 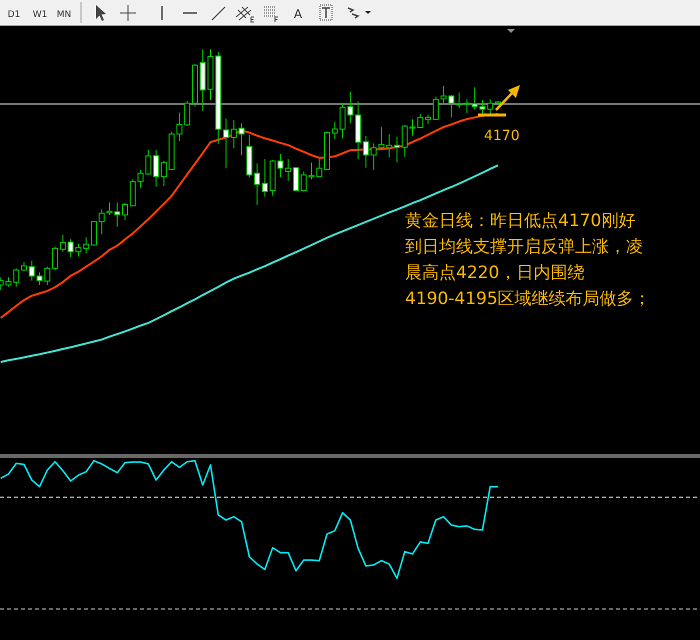 I want to click on annotation: 黄金日线：昨日低点4170刚好到日均线支撑开启反弹上涨，凌晨高点4220，日内围绕4190-4195区域继续布局做多；, so click(x=528, y=260).